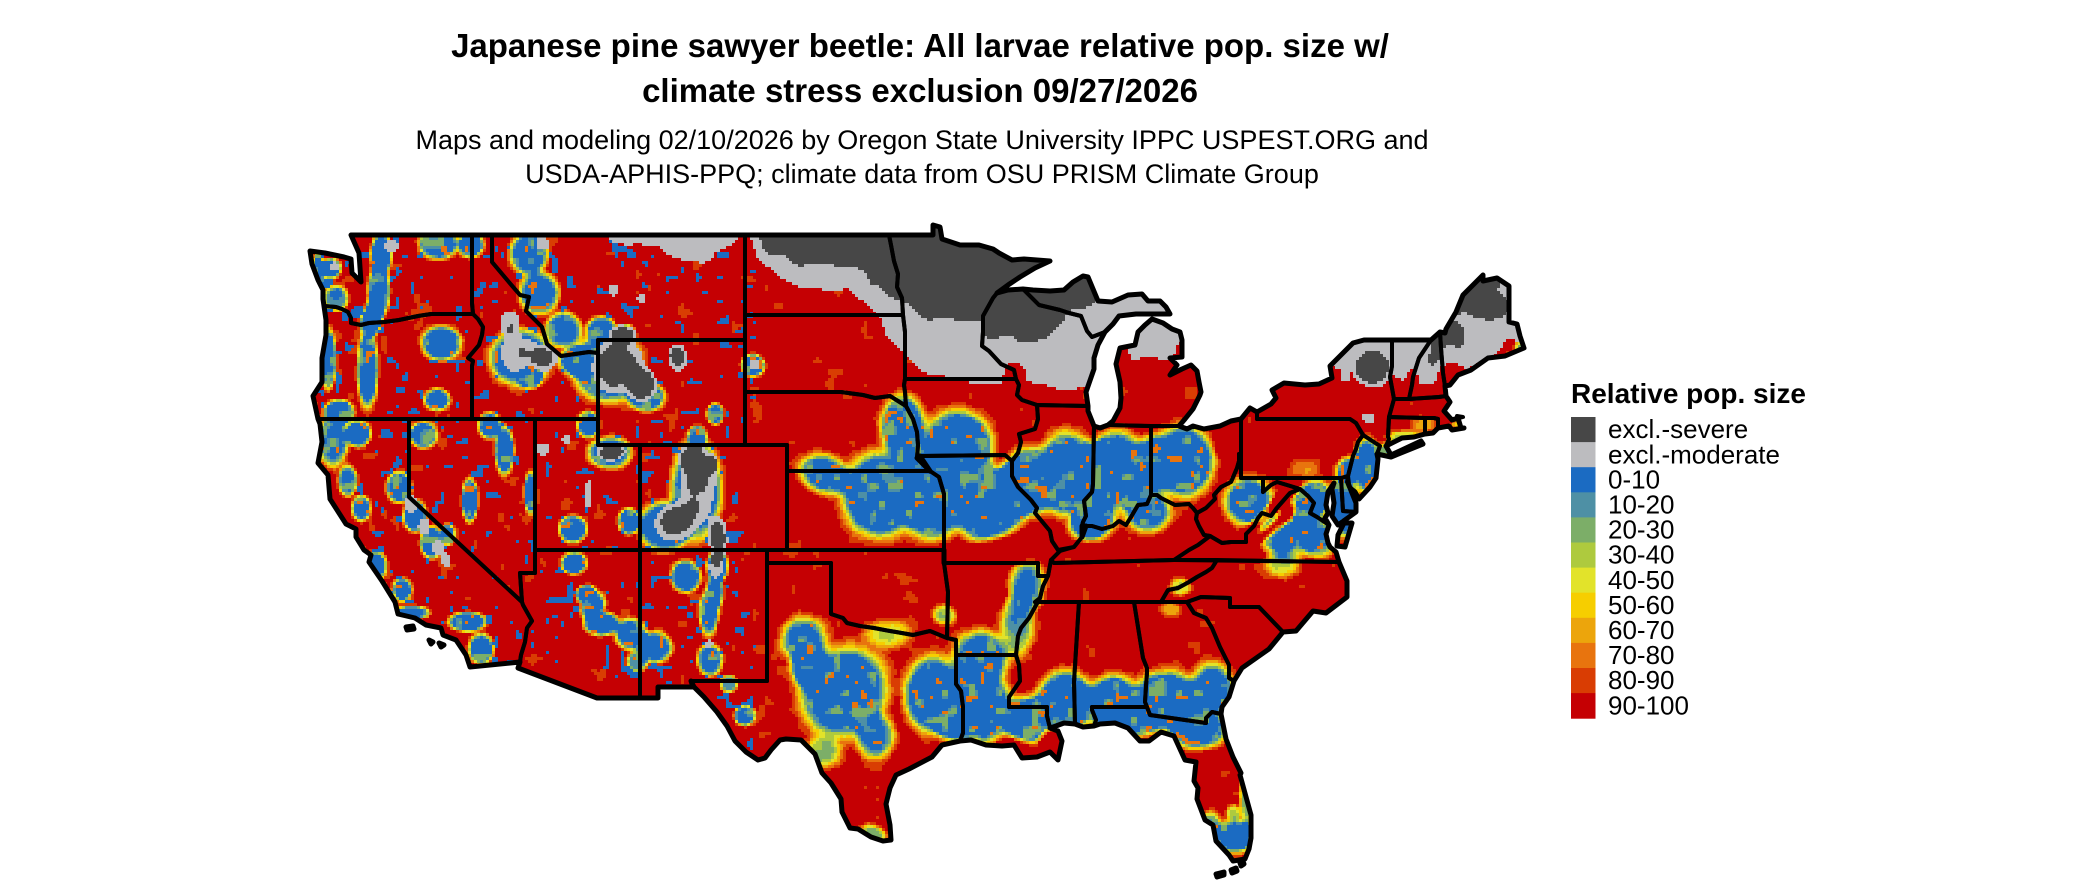 This screenshot has height=892, width=2100. What do you see at coordinates (1678, 429) in the screenshot?
I see `svg-text: excl.-severe` at bounding box center [1678, 429].